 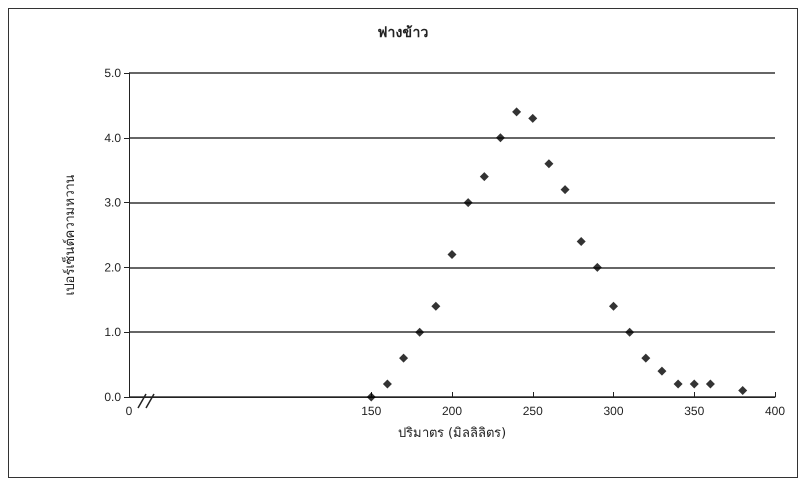 I want to click on y-tick-label: 1.0, so click(x=113, y=332).